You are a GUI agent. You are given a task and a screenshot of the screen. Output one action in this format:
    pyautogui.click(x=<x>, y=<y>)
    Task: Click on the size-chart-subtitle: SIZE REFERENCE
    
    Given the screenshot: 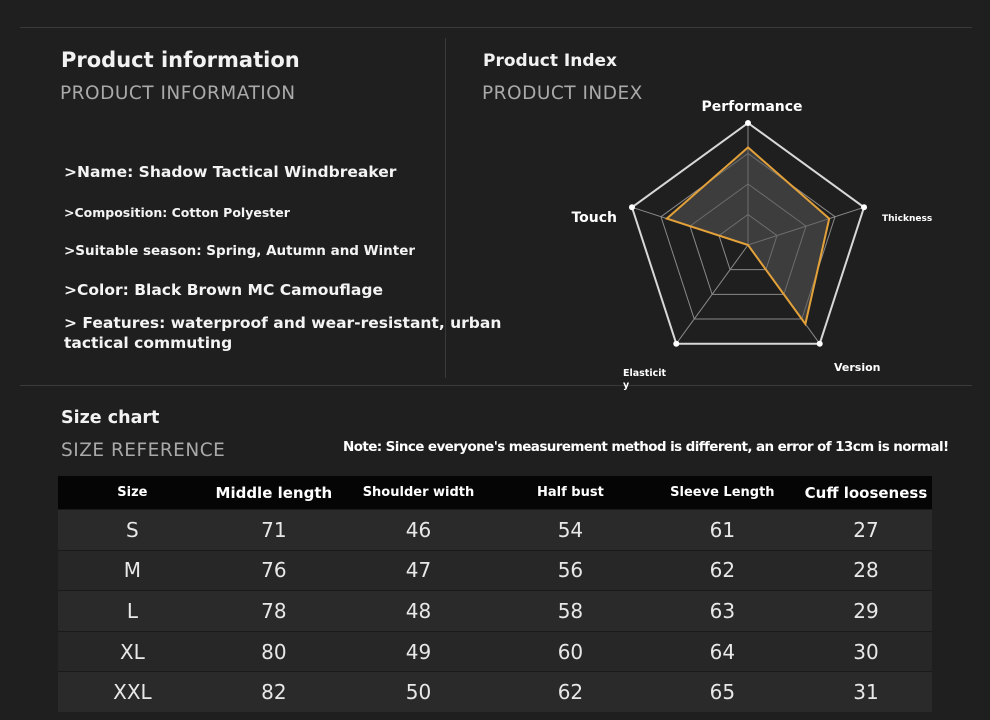 What is the action you would take?
    pyautogui.click(x=143, y=450)
    